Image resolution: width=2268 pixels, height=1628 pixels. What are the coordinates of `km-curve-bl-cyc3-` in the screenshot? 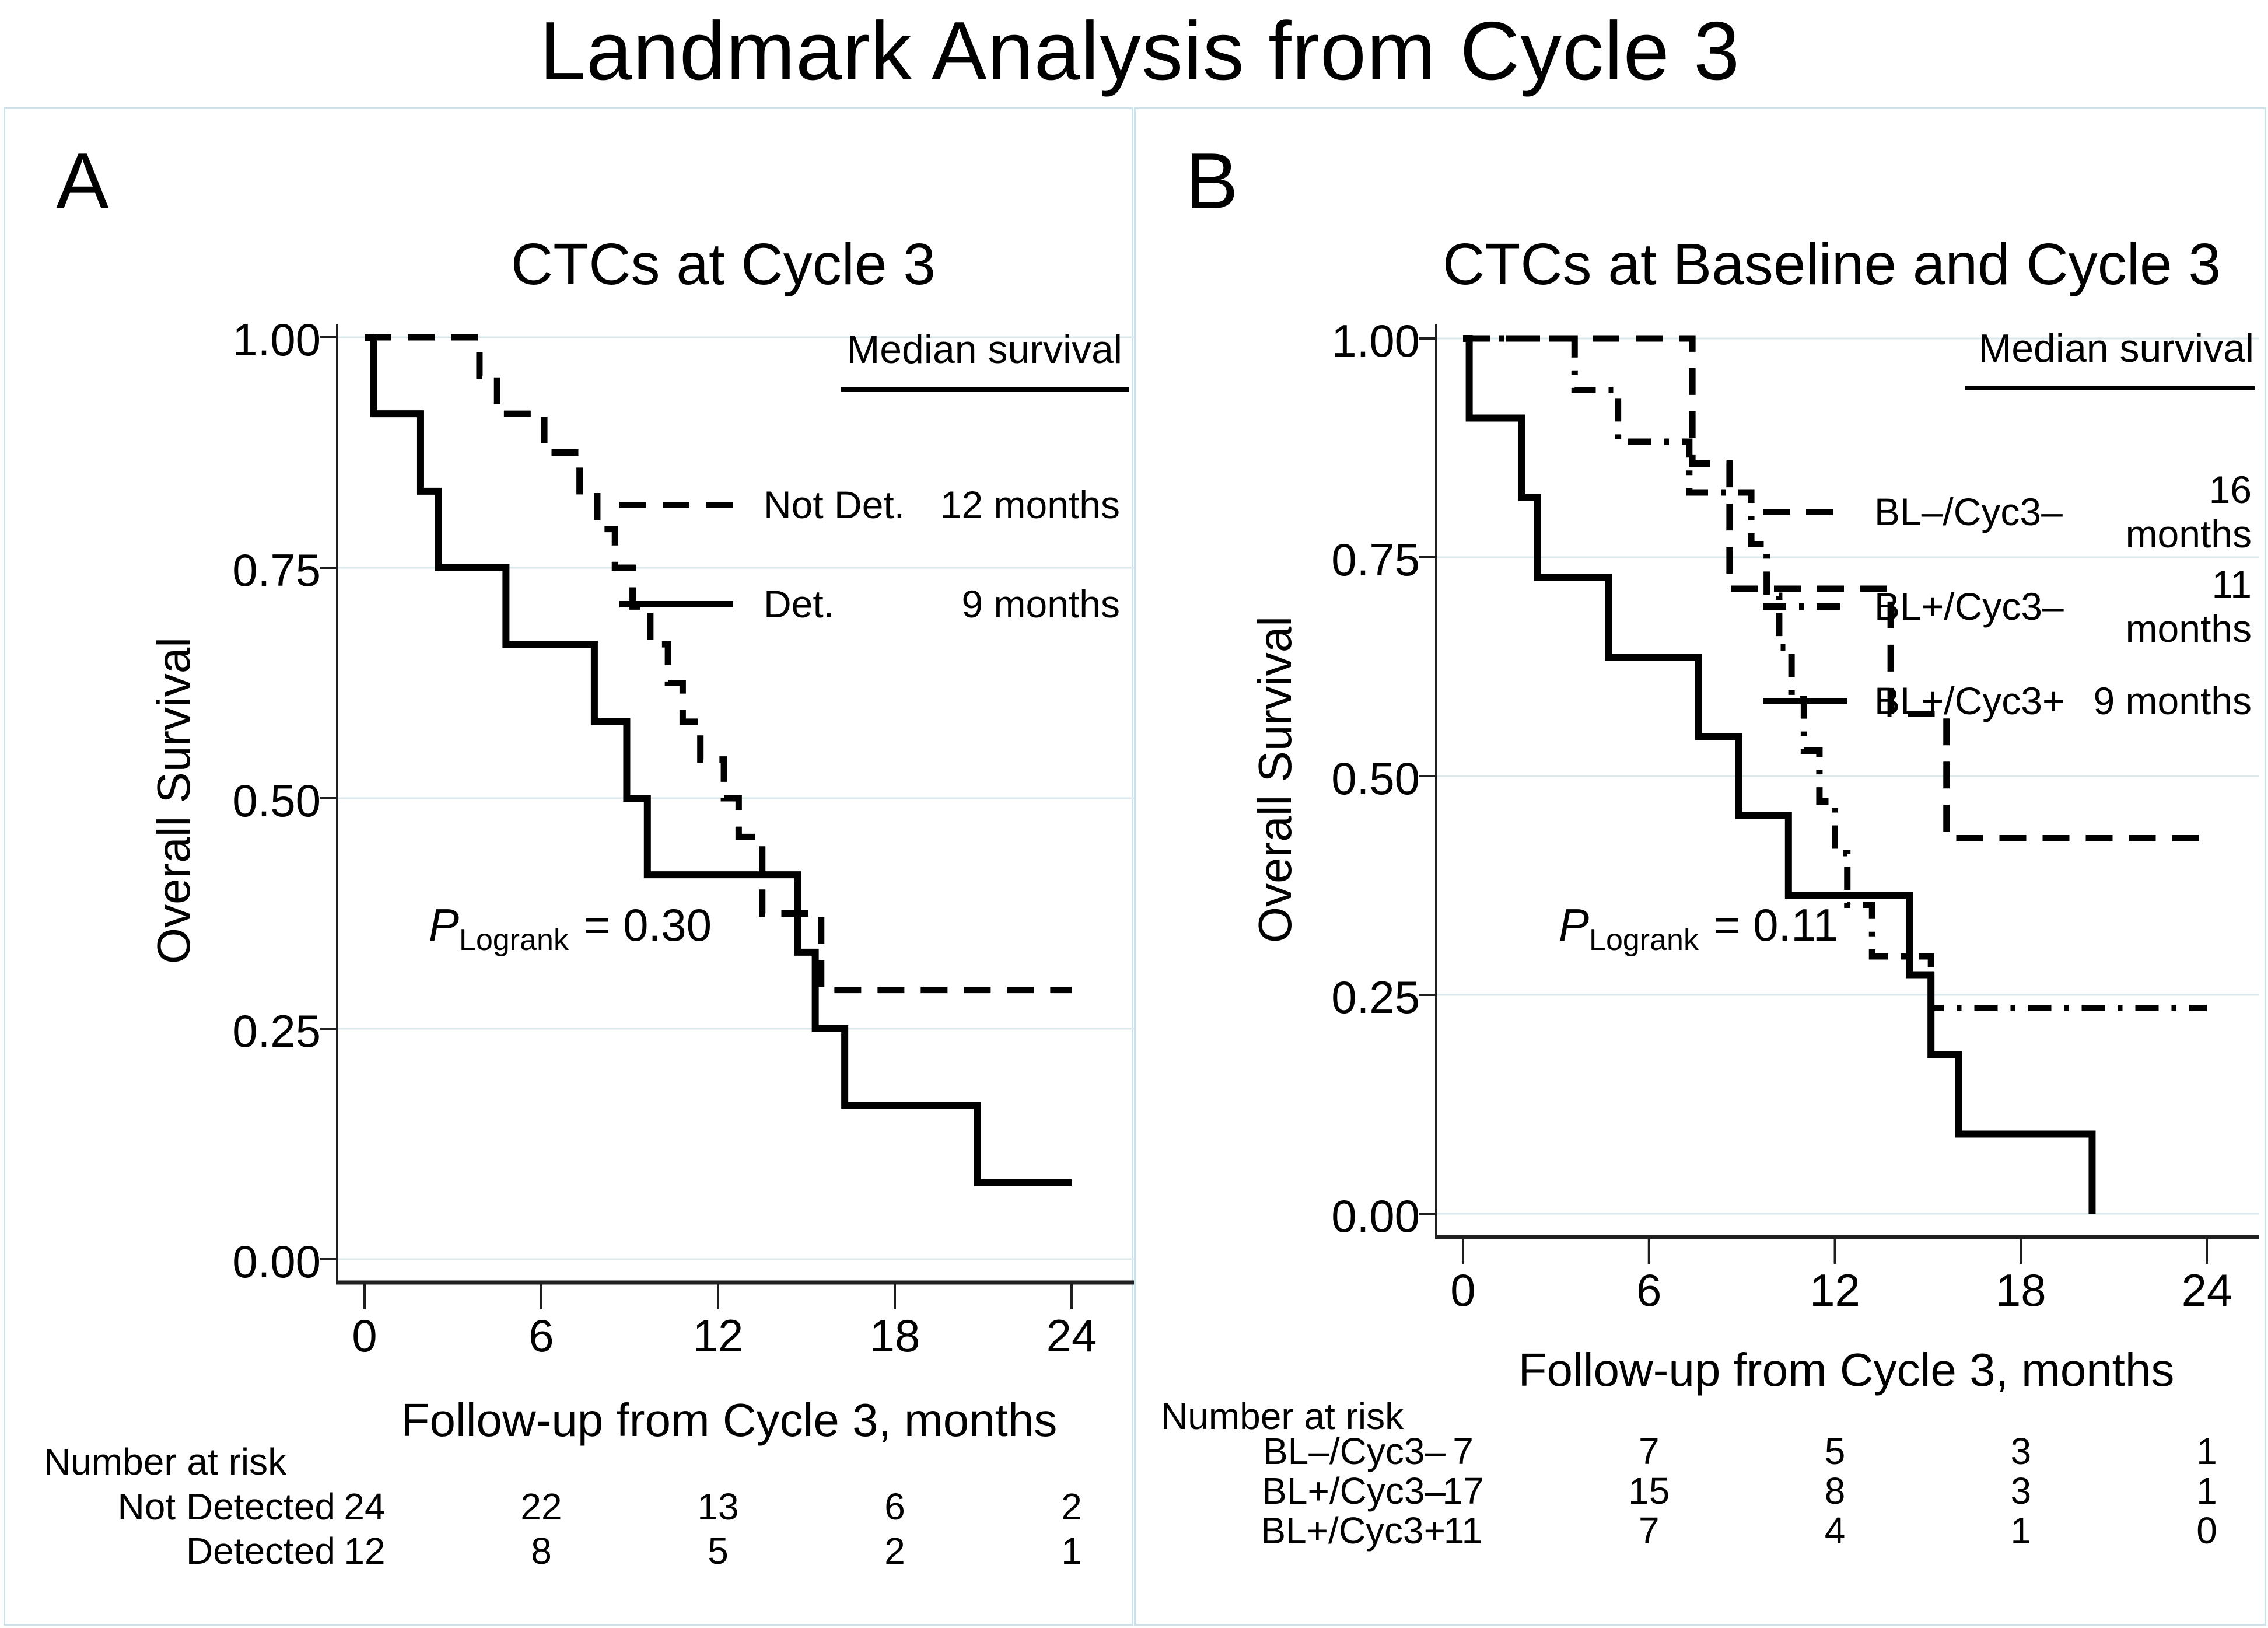 It's located at (1835, 588).